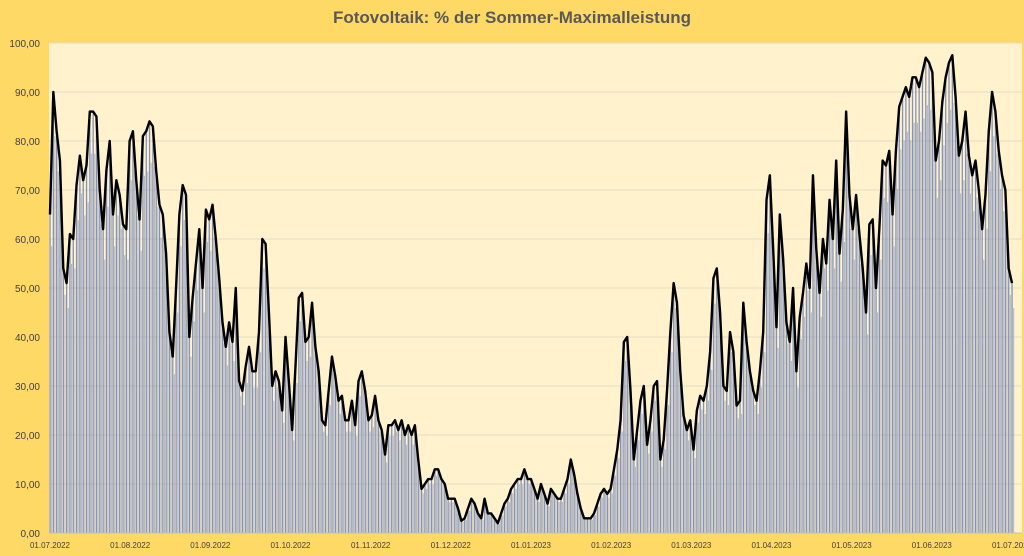 The height and width of the screenshot is (556, 1024). What do you see at coordinates (31, 534) in the screenshot?
I see `y-tick-label: 0,00` at bounding box center [31, 534].